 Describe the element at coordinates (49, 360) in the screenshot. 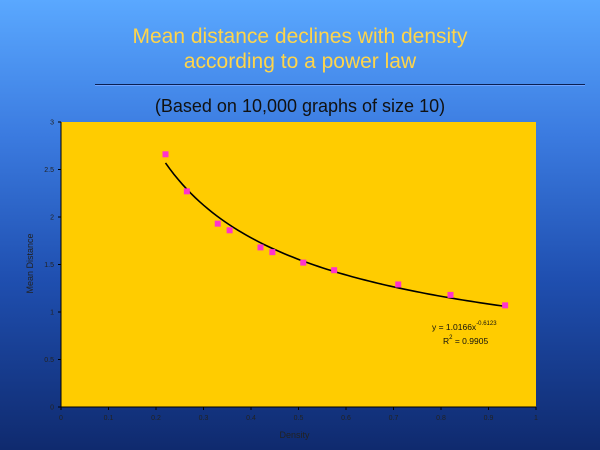

I see `y-tick-label: 0.5` at that location.